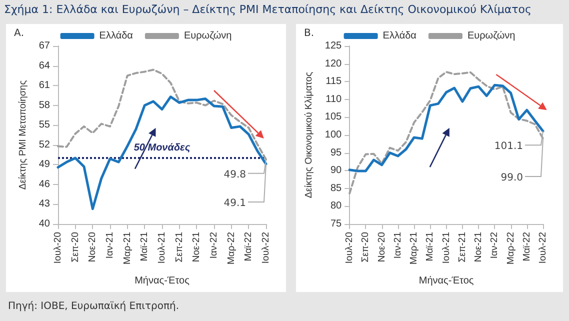  I want to click on annotation: 99.0, so click(511, 178).